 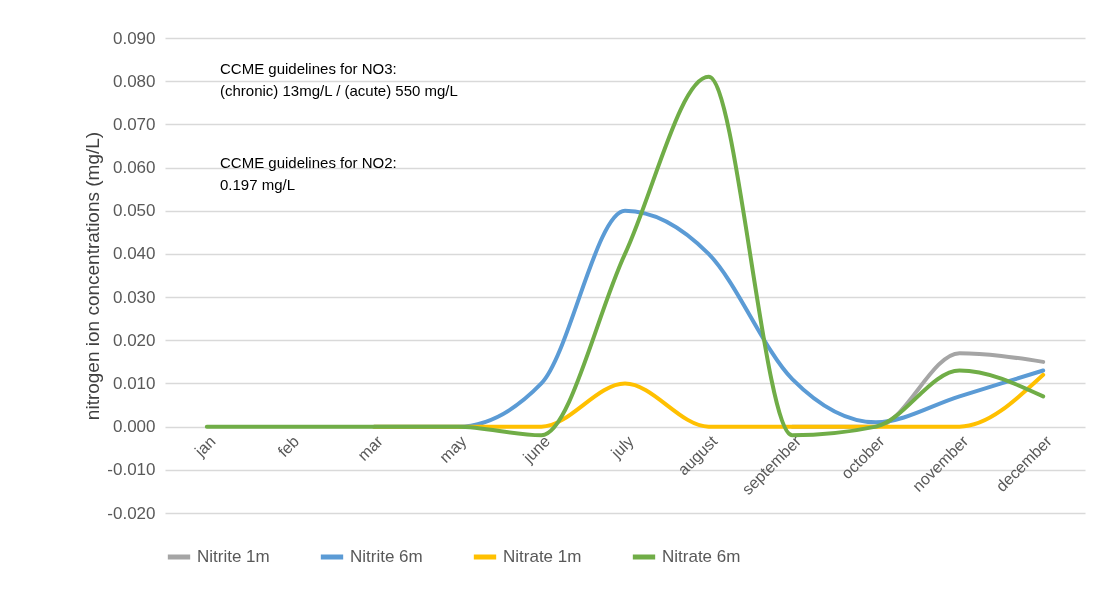 I want to click on y-axis-title: nitrogen ion concentrations (mg/L), so click(x=93, y=276).